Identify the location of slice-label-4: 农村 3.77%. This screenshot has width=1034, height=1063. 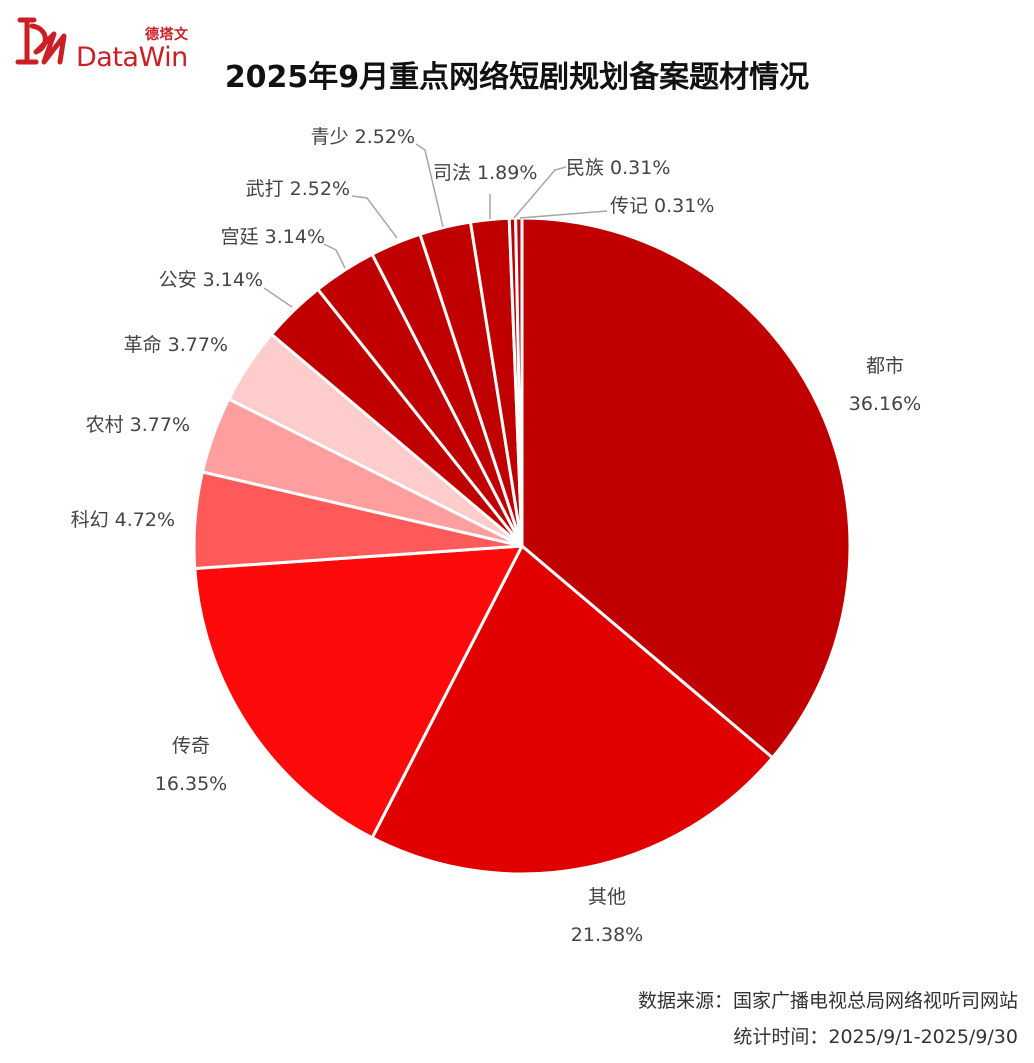
(138, 425).